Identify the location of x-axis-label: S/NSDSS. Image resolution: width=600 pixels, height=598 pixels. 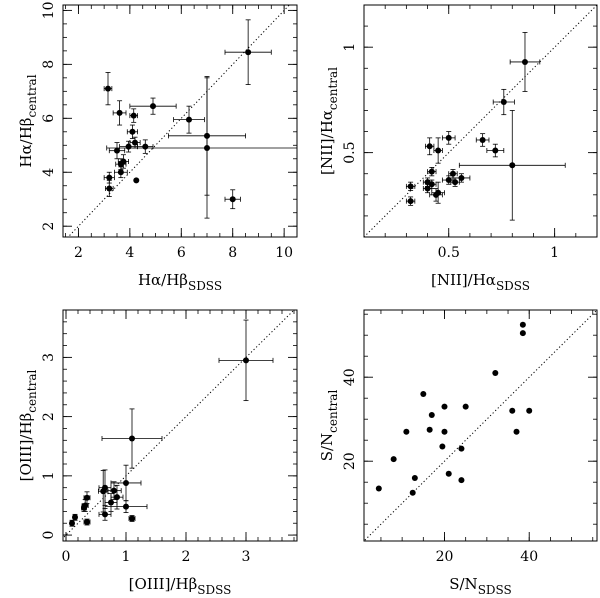
(480, 586).